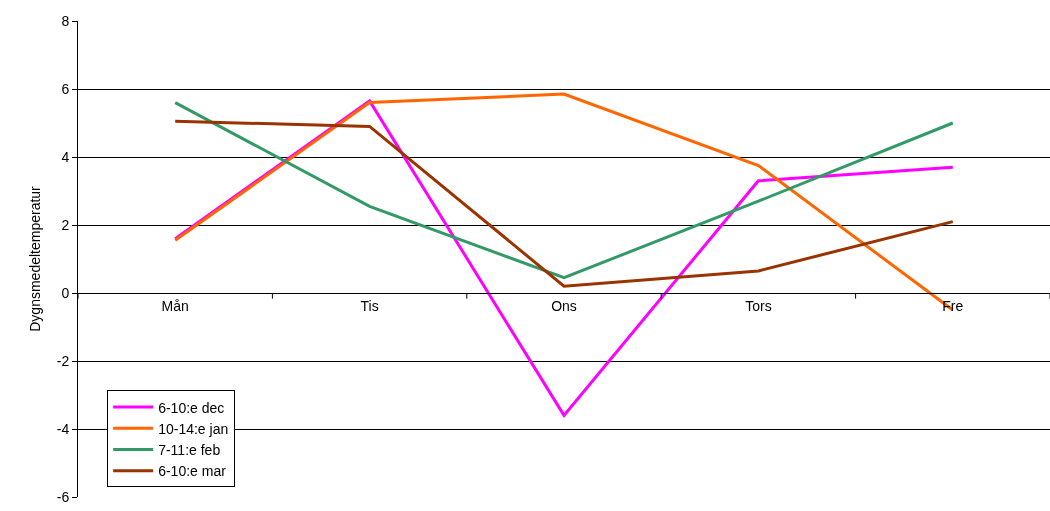 This screenshot has width=1050, height=511. Describe the element at coordinates (564, 305) in the screenshot. I see `x-tick-label: Ons` at that location.